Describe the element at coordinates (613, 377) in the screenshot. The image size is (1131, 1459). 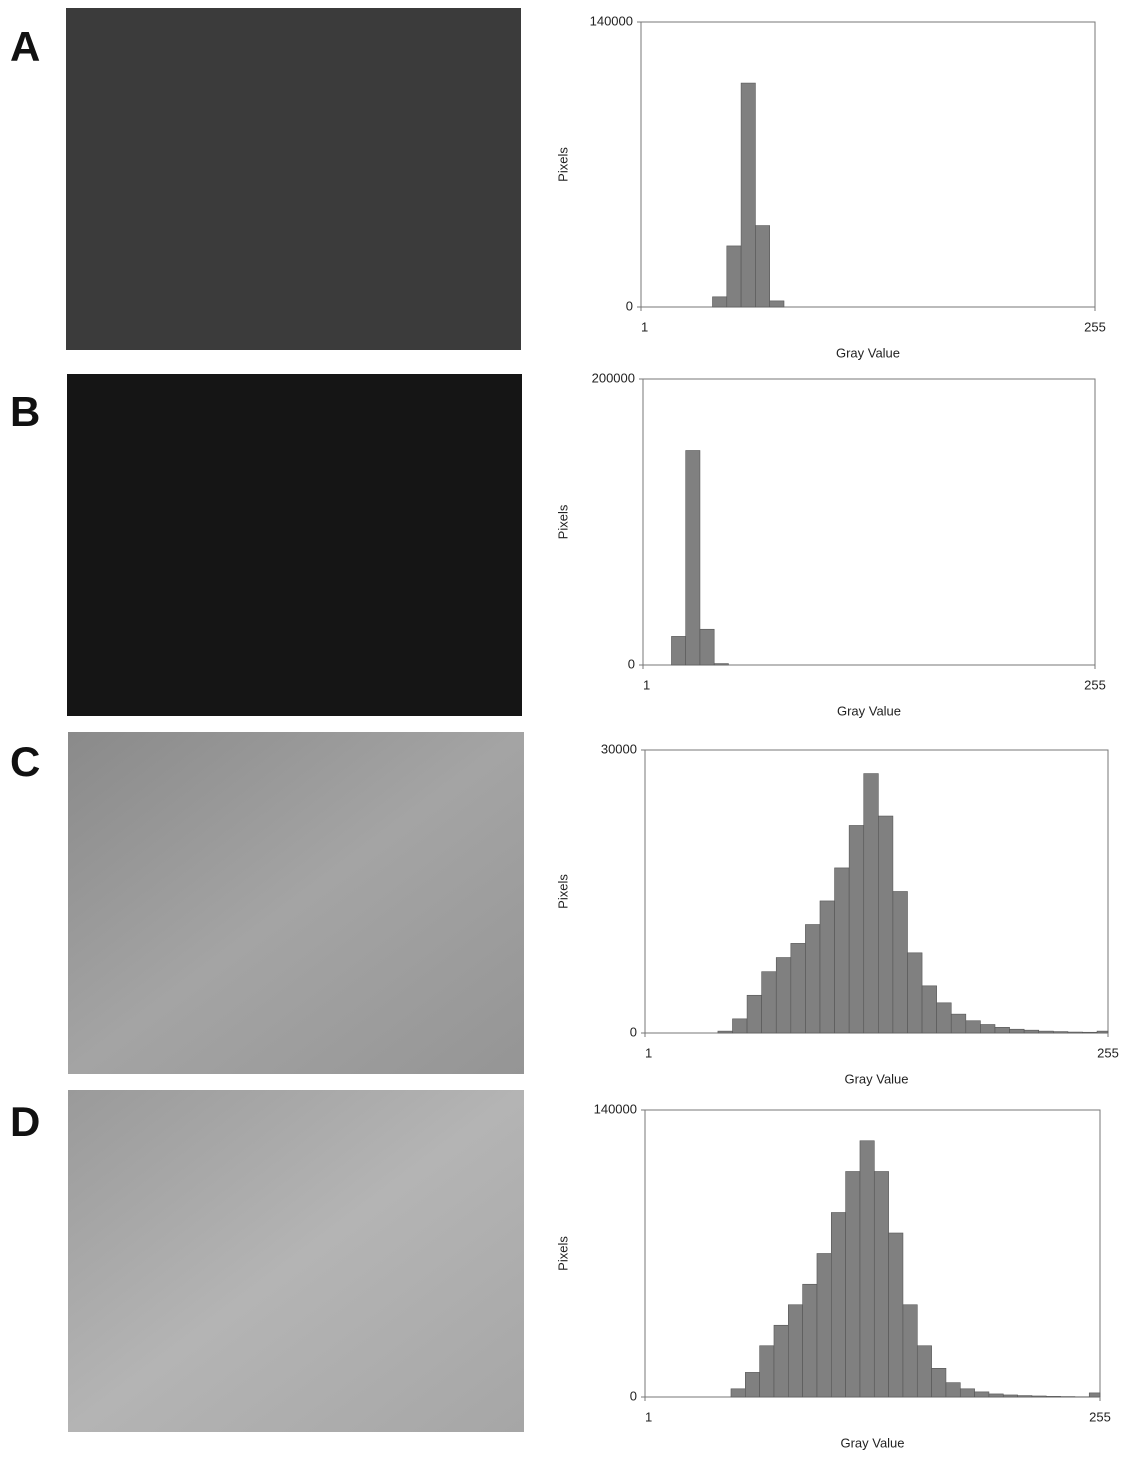
I see `y-tick-label: 200000` at that location.